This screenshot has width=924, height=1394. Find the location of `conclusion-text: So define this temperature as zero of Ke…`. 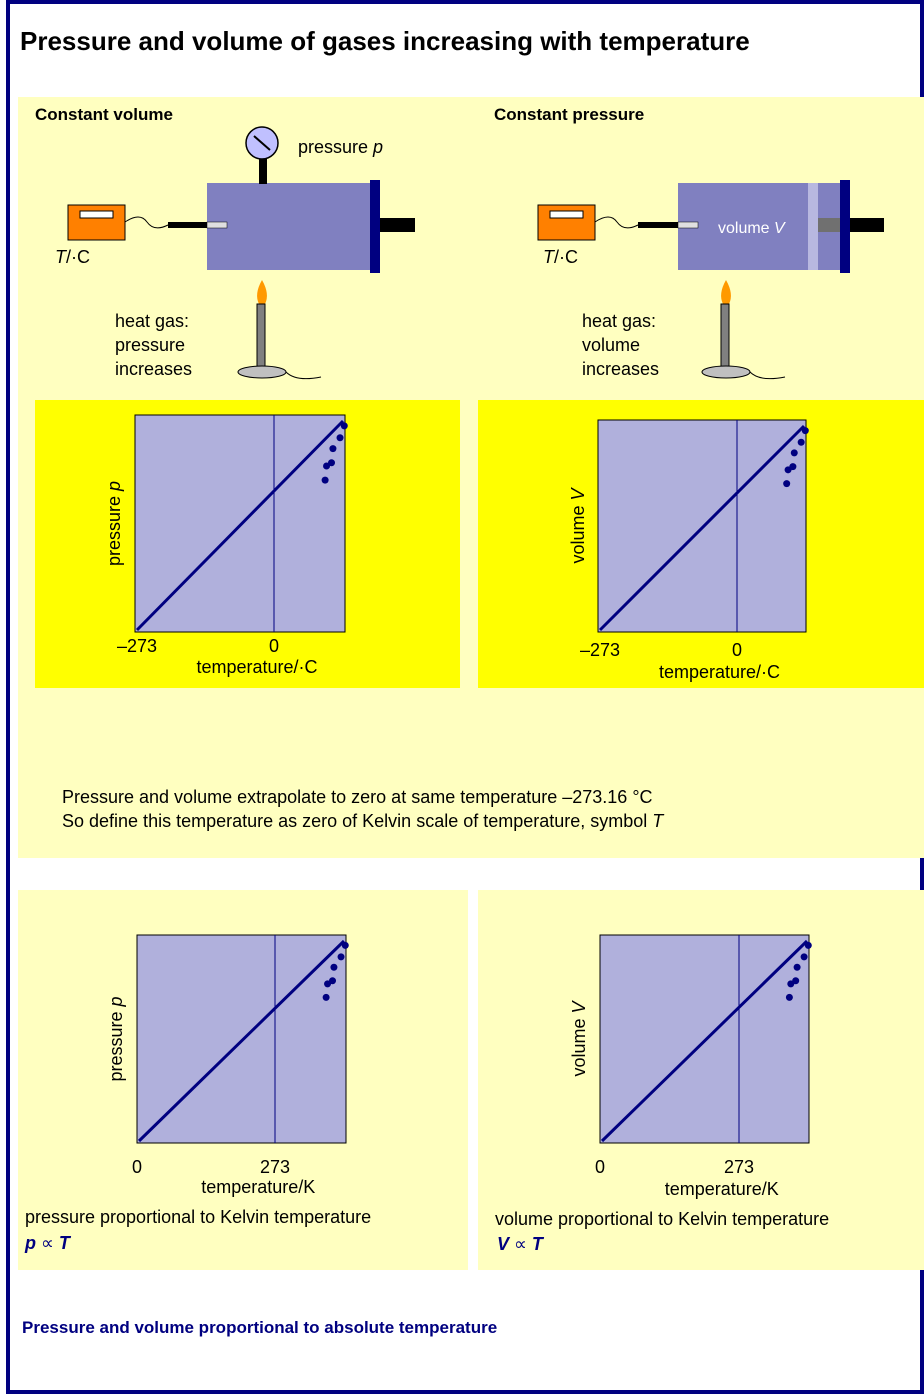

conclusion-text: So define this temperature as zero of Ke… is located at coordinates (357, 821).